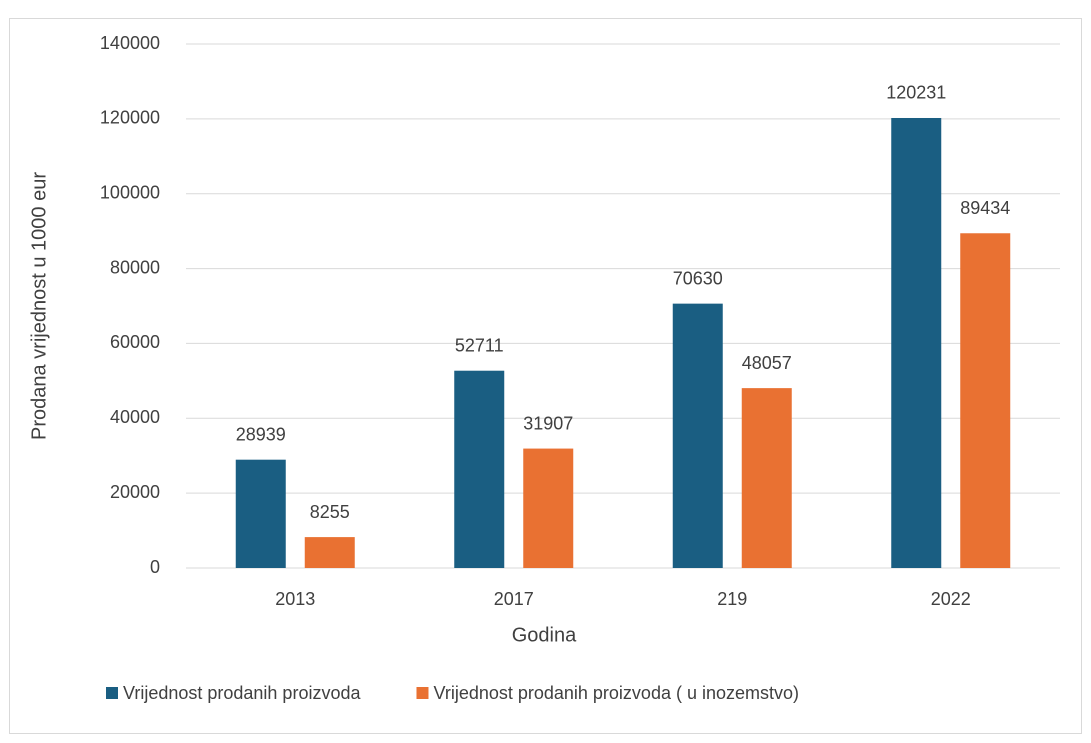 Image resolution: width=1091 pixels, height=743 pixels. Describe the element at coordinates (698, 278) in the screenshot. I see `data-label: 70630` at that location.